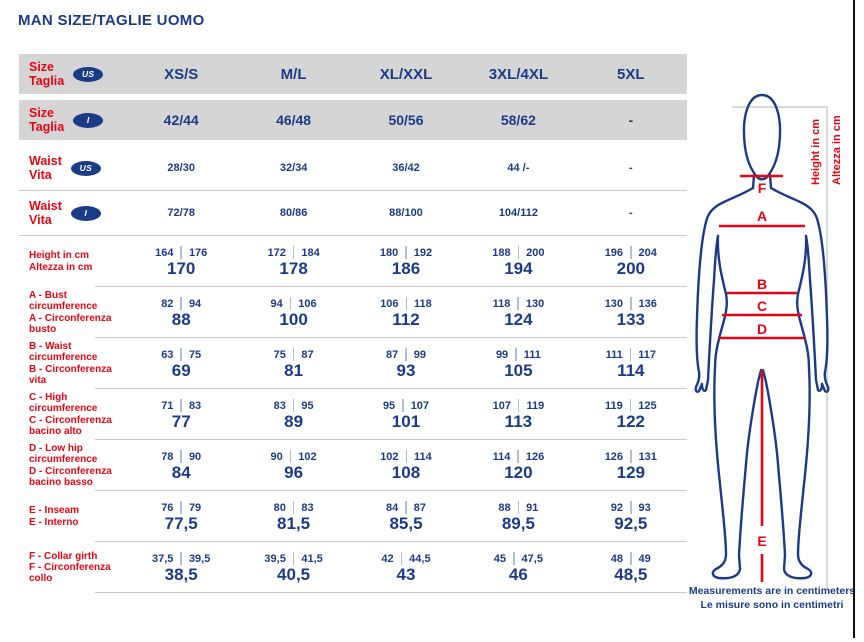 This screenshot has height=642, width=864. I want to click on range-min: 76, so click(167, 507).